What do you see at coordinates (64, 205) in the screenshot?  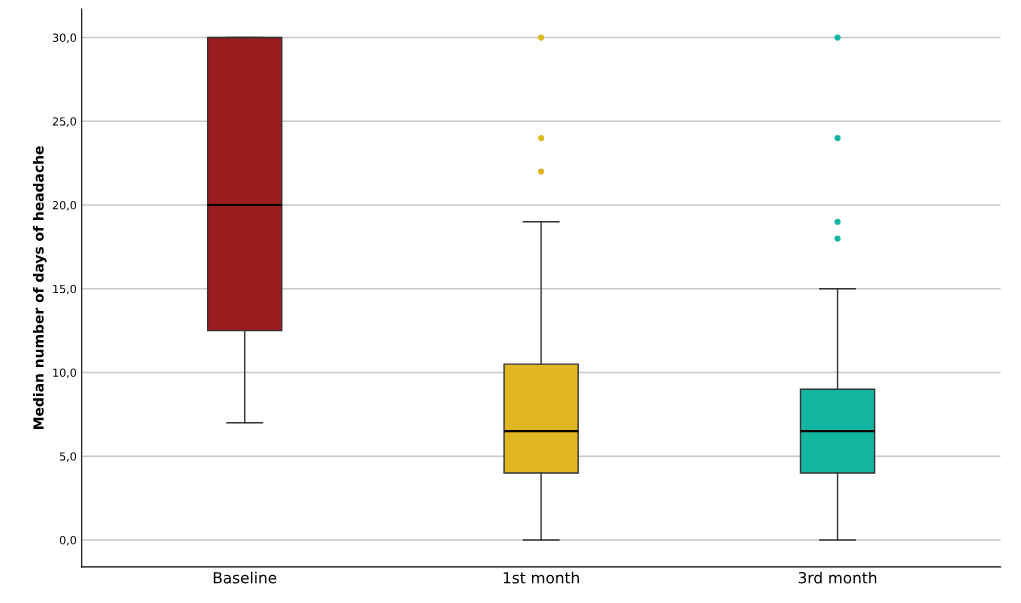 I see `y-tick-label: 20,0` at bounding box center [64, 205].